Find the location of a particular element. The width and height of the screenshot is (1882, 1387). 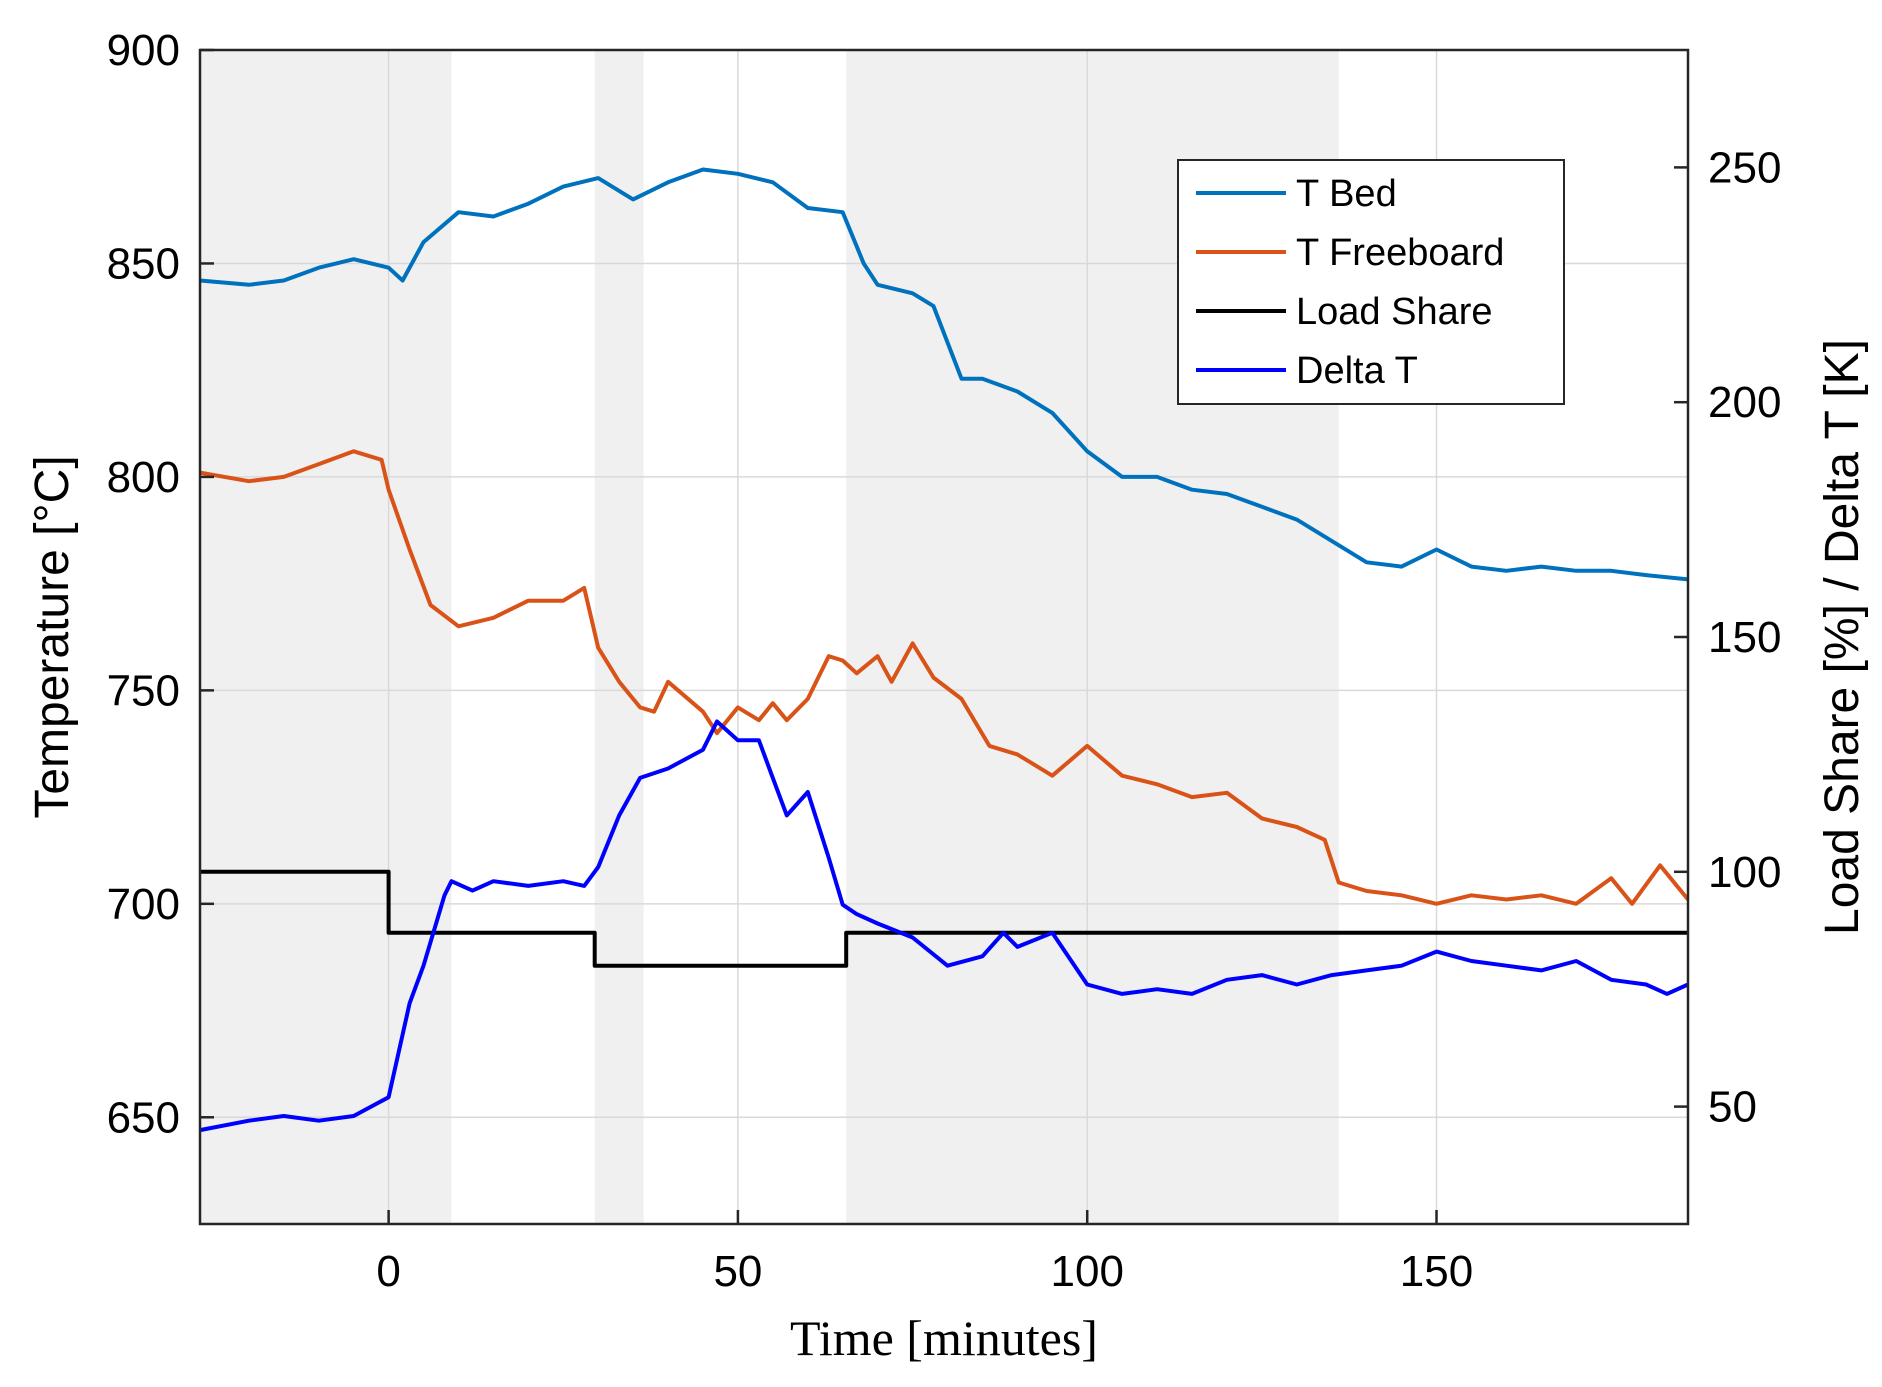

y-right-tick-label: 200 is located at coordinates (1744, 402).